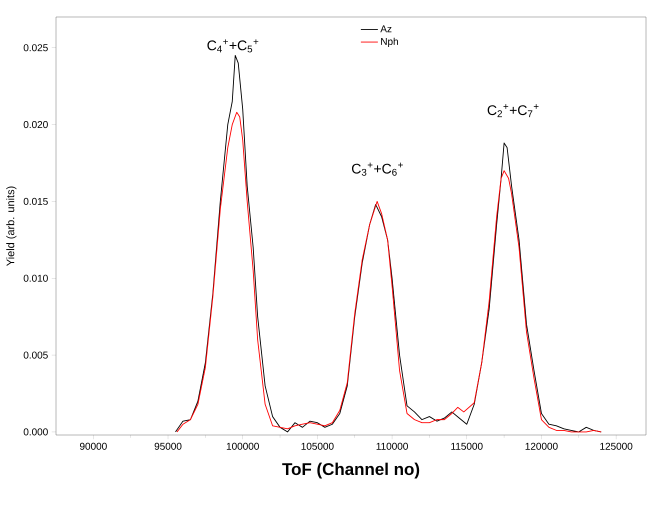 This screenshot has height=511, width=648. What do you see at coordinates (351, 470) in the screenshot?
I see `x-axis-title: ToF (Channel no)` at bounding box center [351, 470].